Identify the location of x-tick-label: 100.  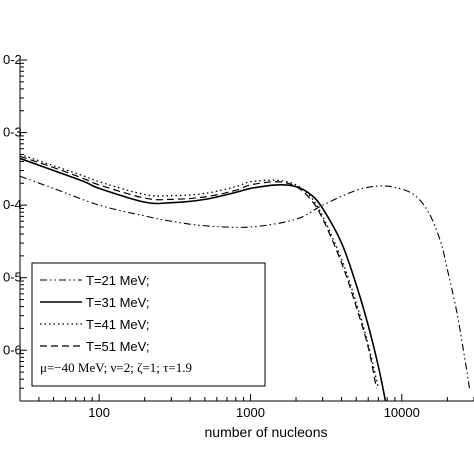
(99, 412).